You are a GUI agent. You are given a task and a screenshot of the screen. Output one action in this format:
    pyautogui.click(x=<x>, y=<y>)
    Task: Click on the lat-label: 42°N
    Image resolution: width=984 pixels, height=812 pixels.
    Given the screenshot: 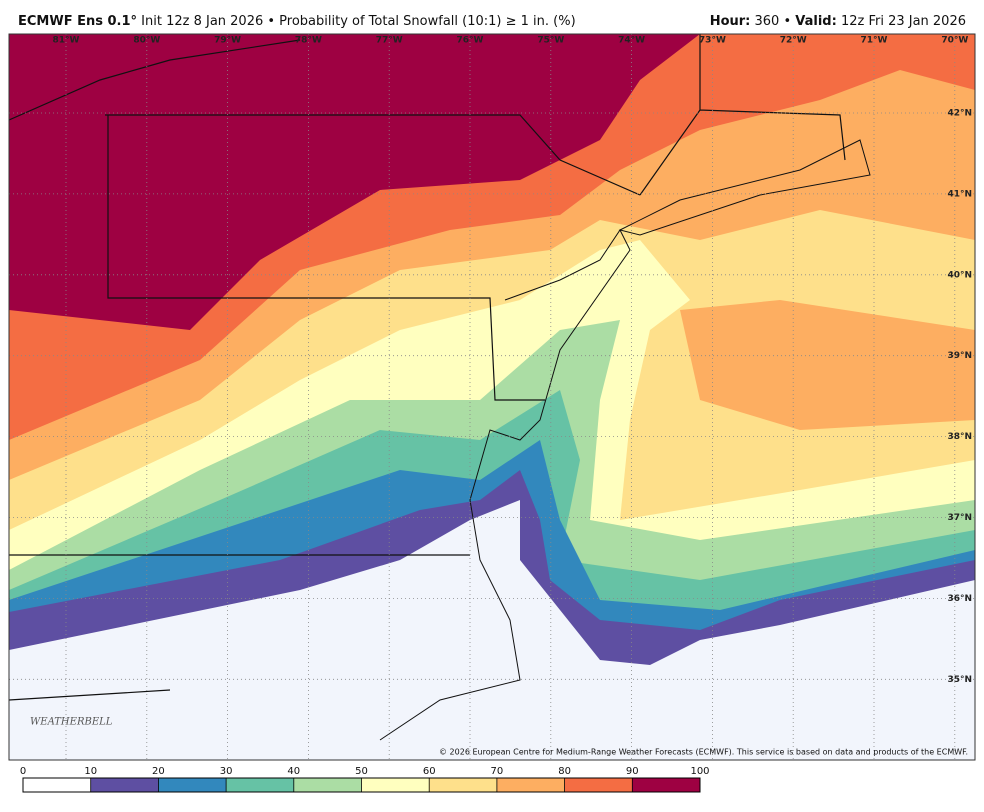 What is the action you would take?
    pyautogui.click(x=959, y=114)
    